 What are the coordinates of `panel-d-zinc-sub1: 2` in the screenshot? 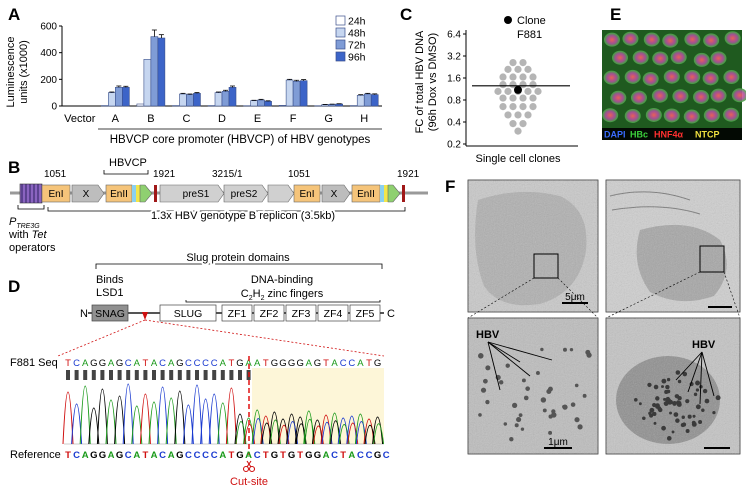 It's located at (251, 298).